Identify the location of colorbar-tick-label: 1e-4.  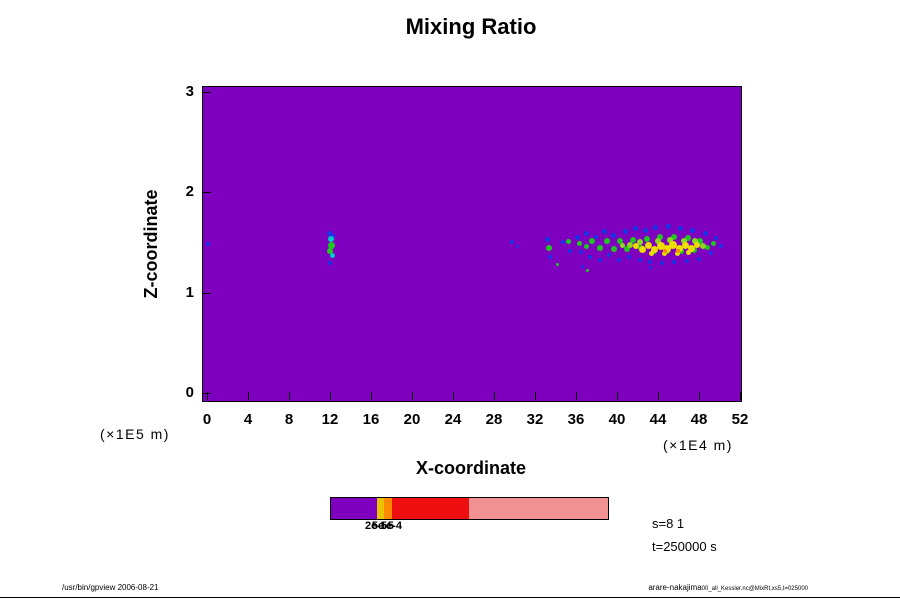
(390, 526).